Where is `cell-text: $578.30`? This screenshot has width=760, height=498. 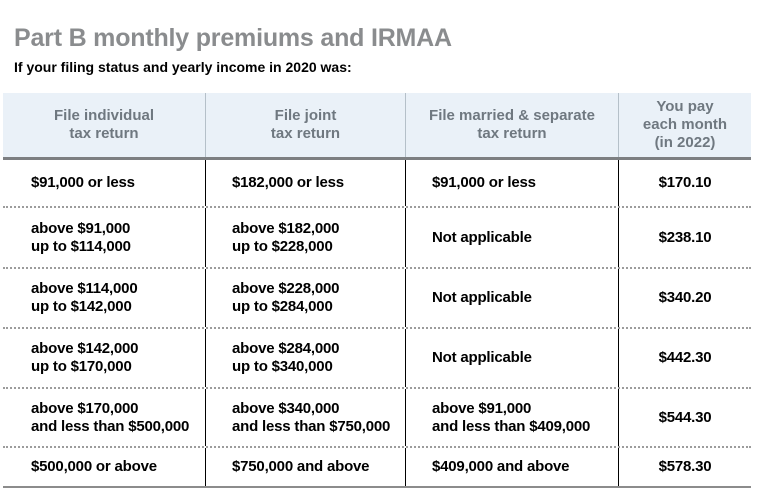 cell-text: $578.30 is located at coordinates (685, 466).